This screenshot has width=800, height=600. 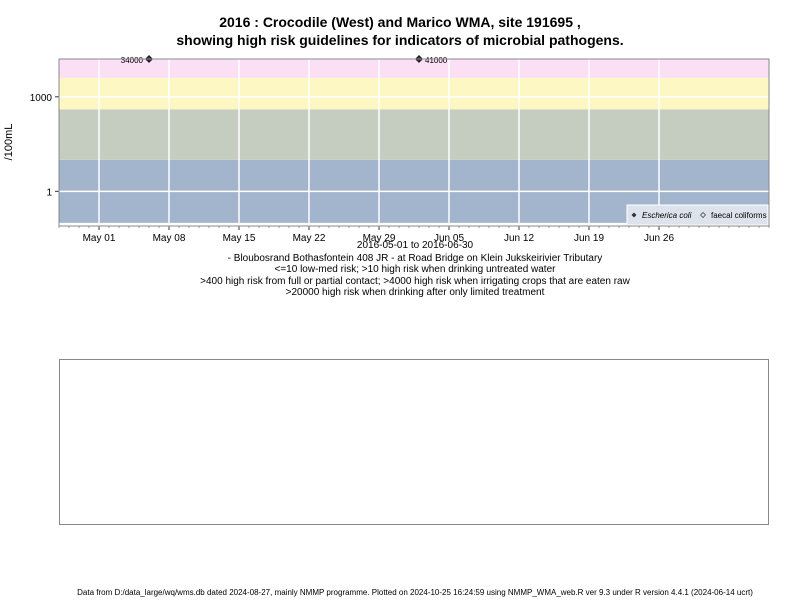 I want to click on ecoli-point-label-0: 34000, so click(x=132, y=60).